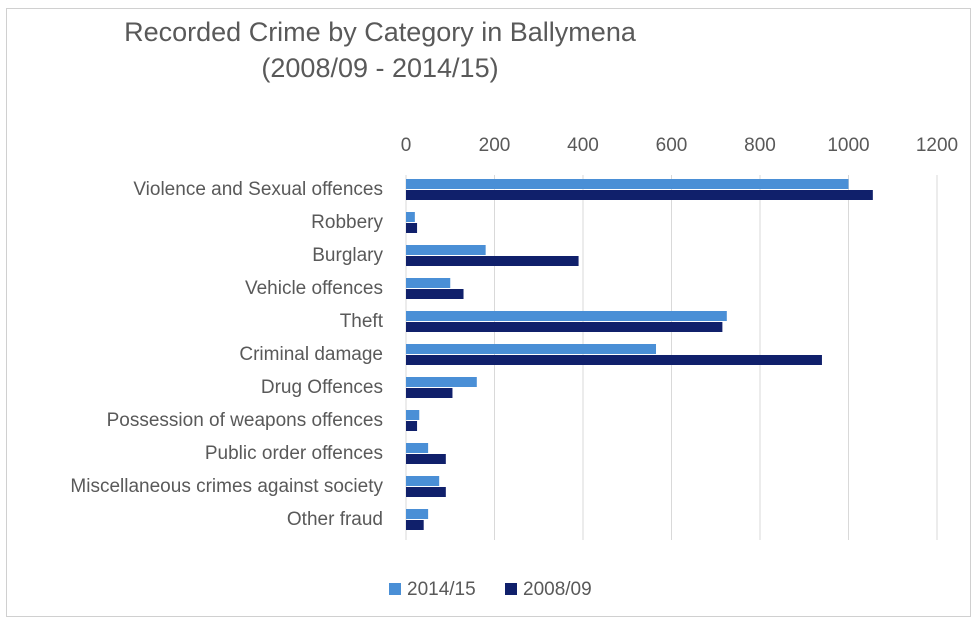 Image resolution: width=979 pixels, height=625 pixels. I want to click on legend: 2014/15 2008/09, so click(490, 589).